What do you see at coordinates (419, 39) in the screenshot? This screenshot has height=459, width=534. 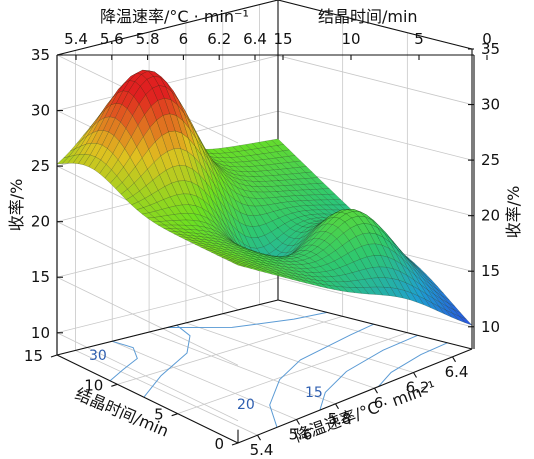 I see `y-tick-top-5: 5` at bounding box center [419, 39].